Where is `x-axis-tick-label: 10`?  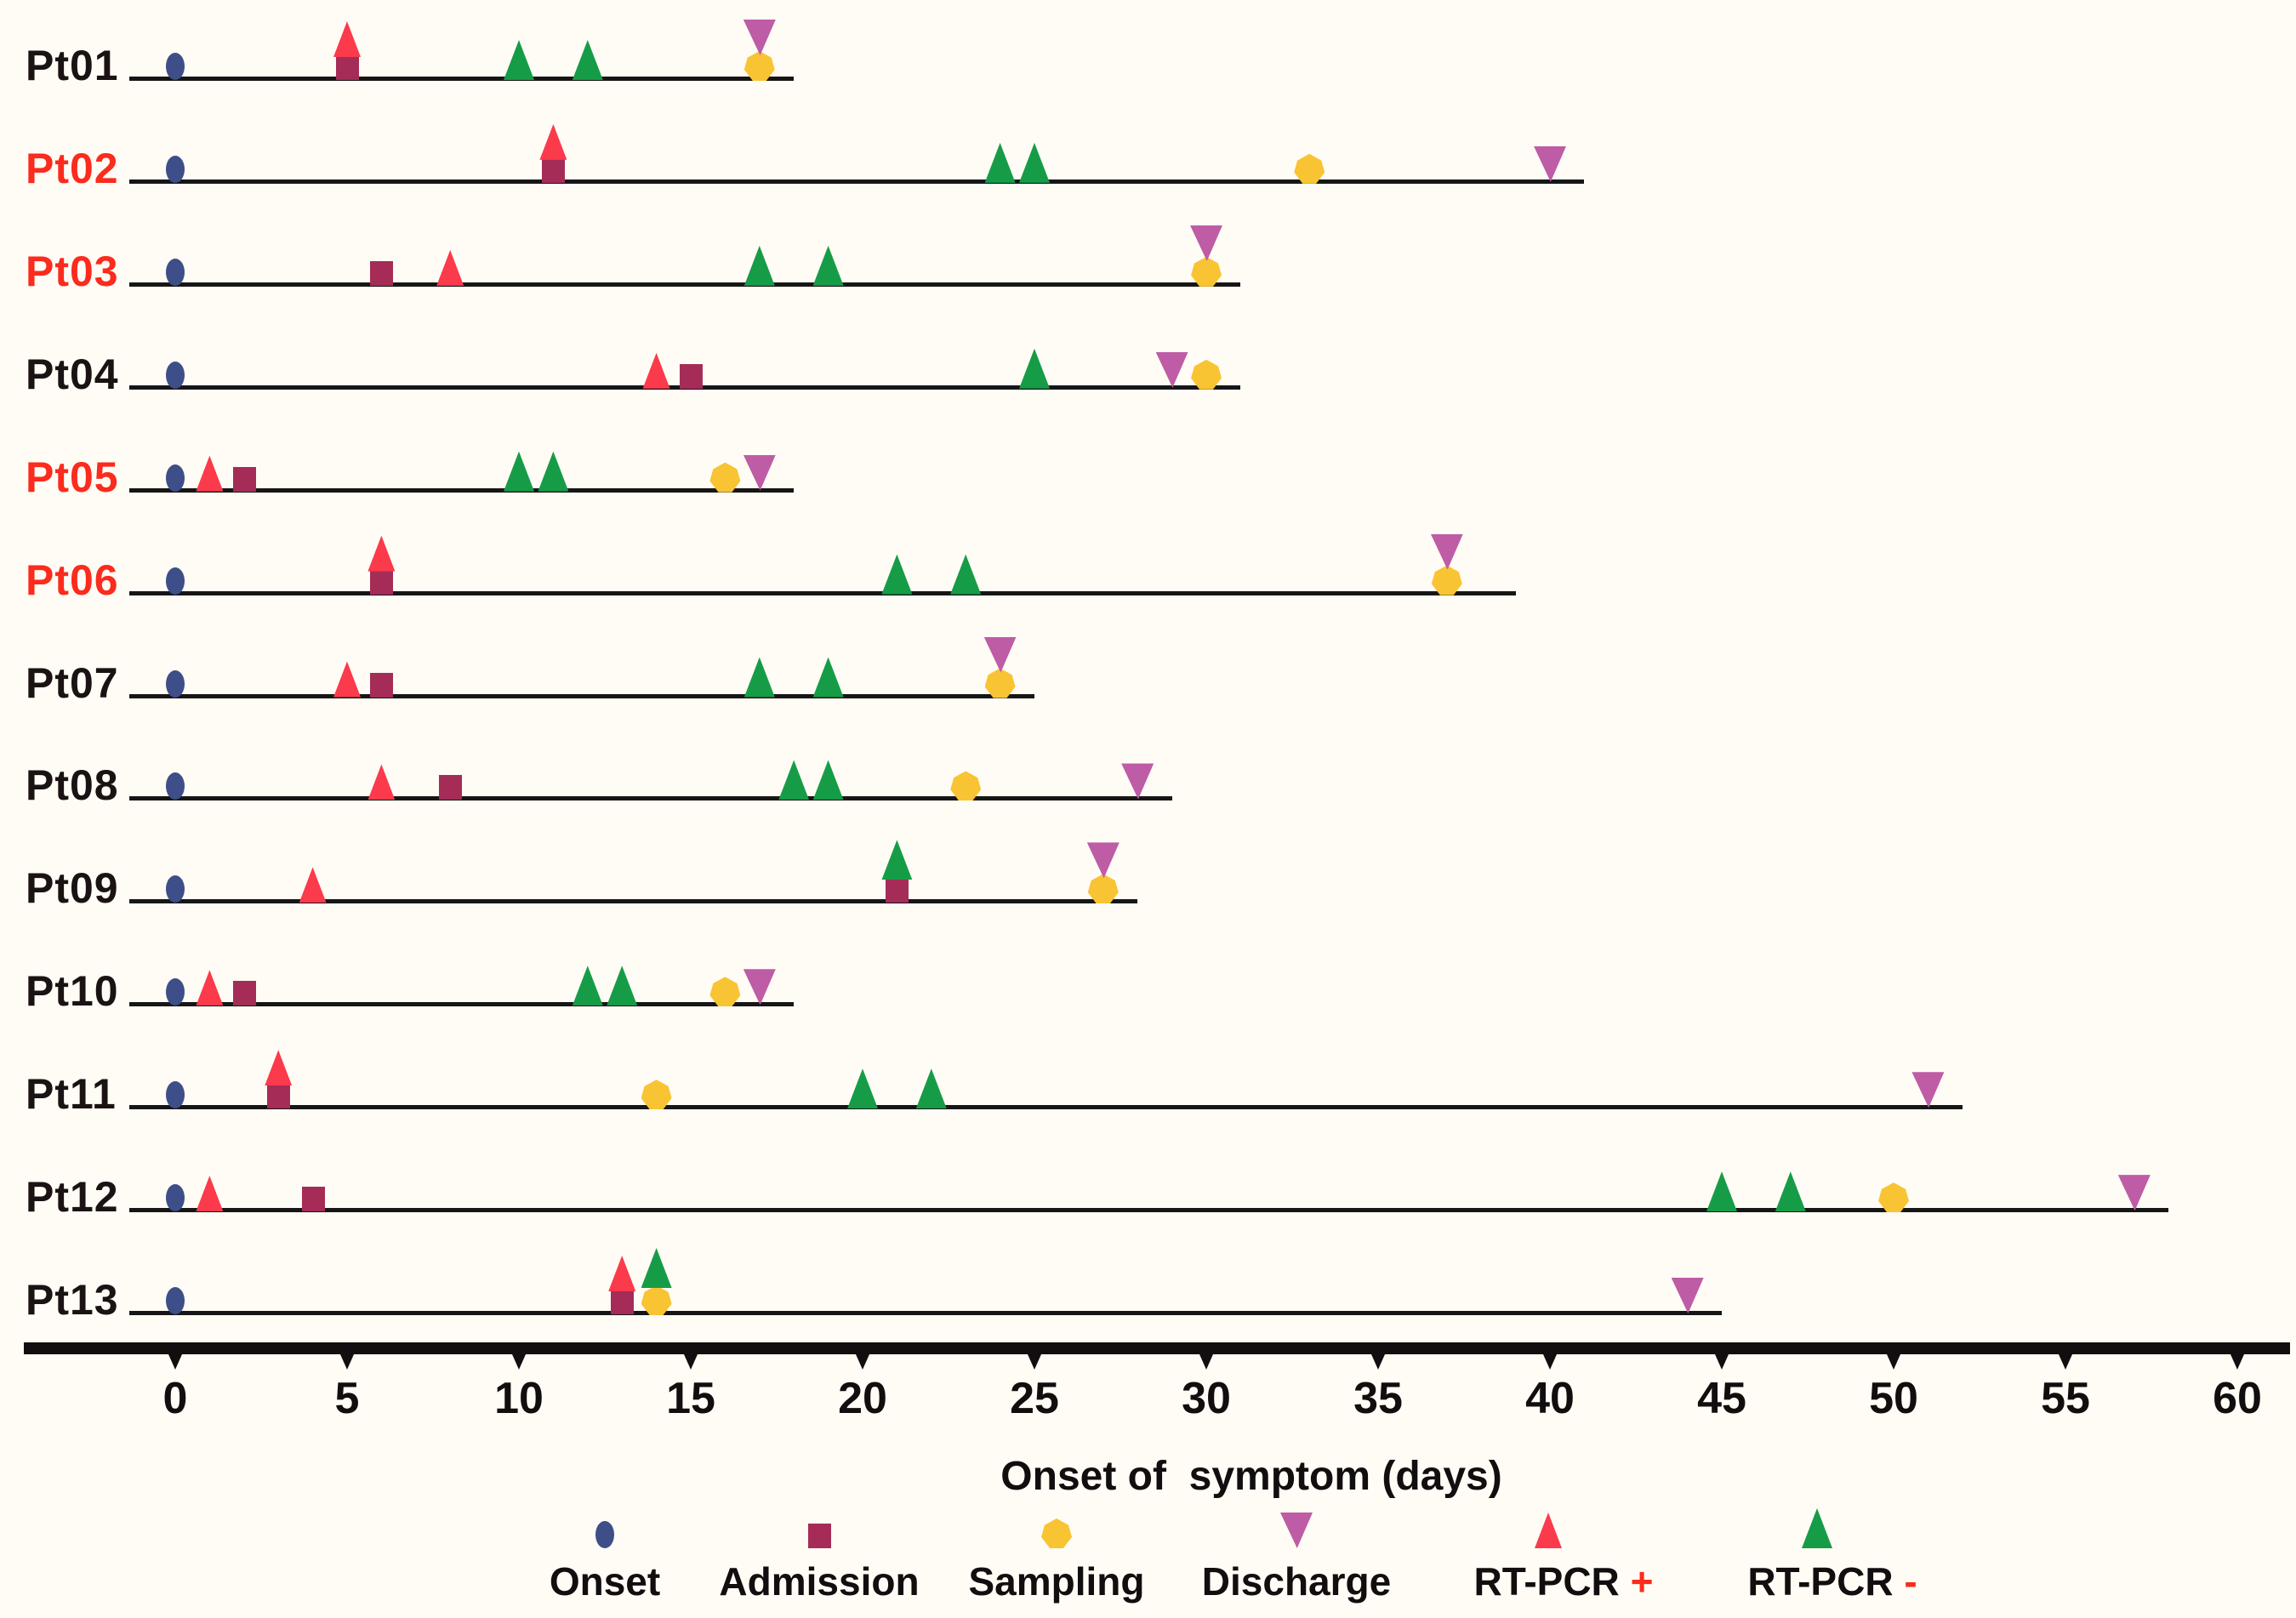
x-axis-tick-label: 10 is located at coordinates (519, 1398).